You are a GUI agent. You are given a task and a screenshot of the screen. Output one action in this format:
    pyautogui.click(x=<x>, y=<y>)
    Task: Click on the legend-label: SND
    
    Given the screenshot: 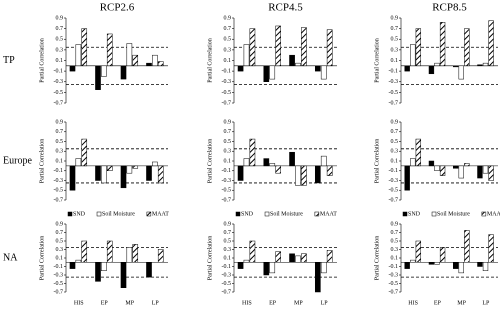 What is the action you would take?
    pyautogui.click(x=414, y=214)
    